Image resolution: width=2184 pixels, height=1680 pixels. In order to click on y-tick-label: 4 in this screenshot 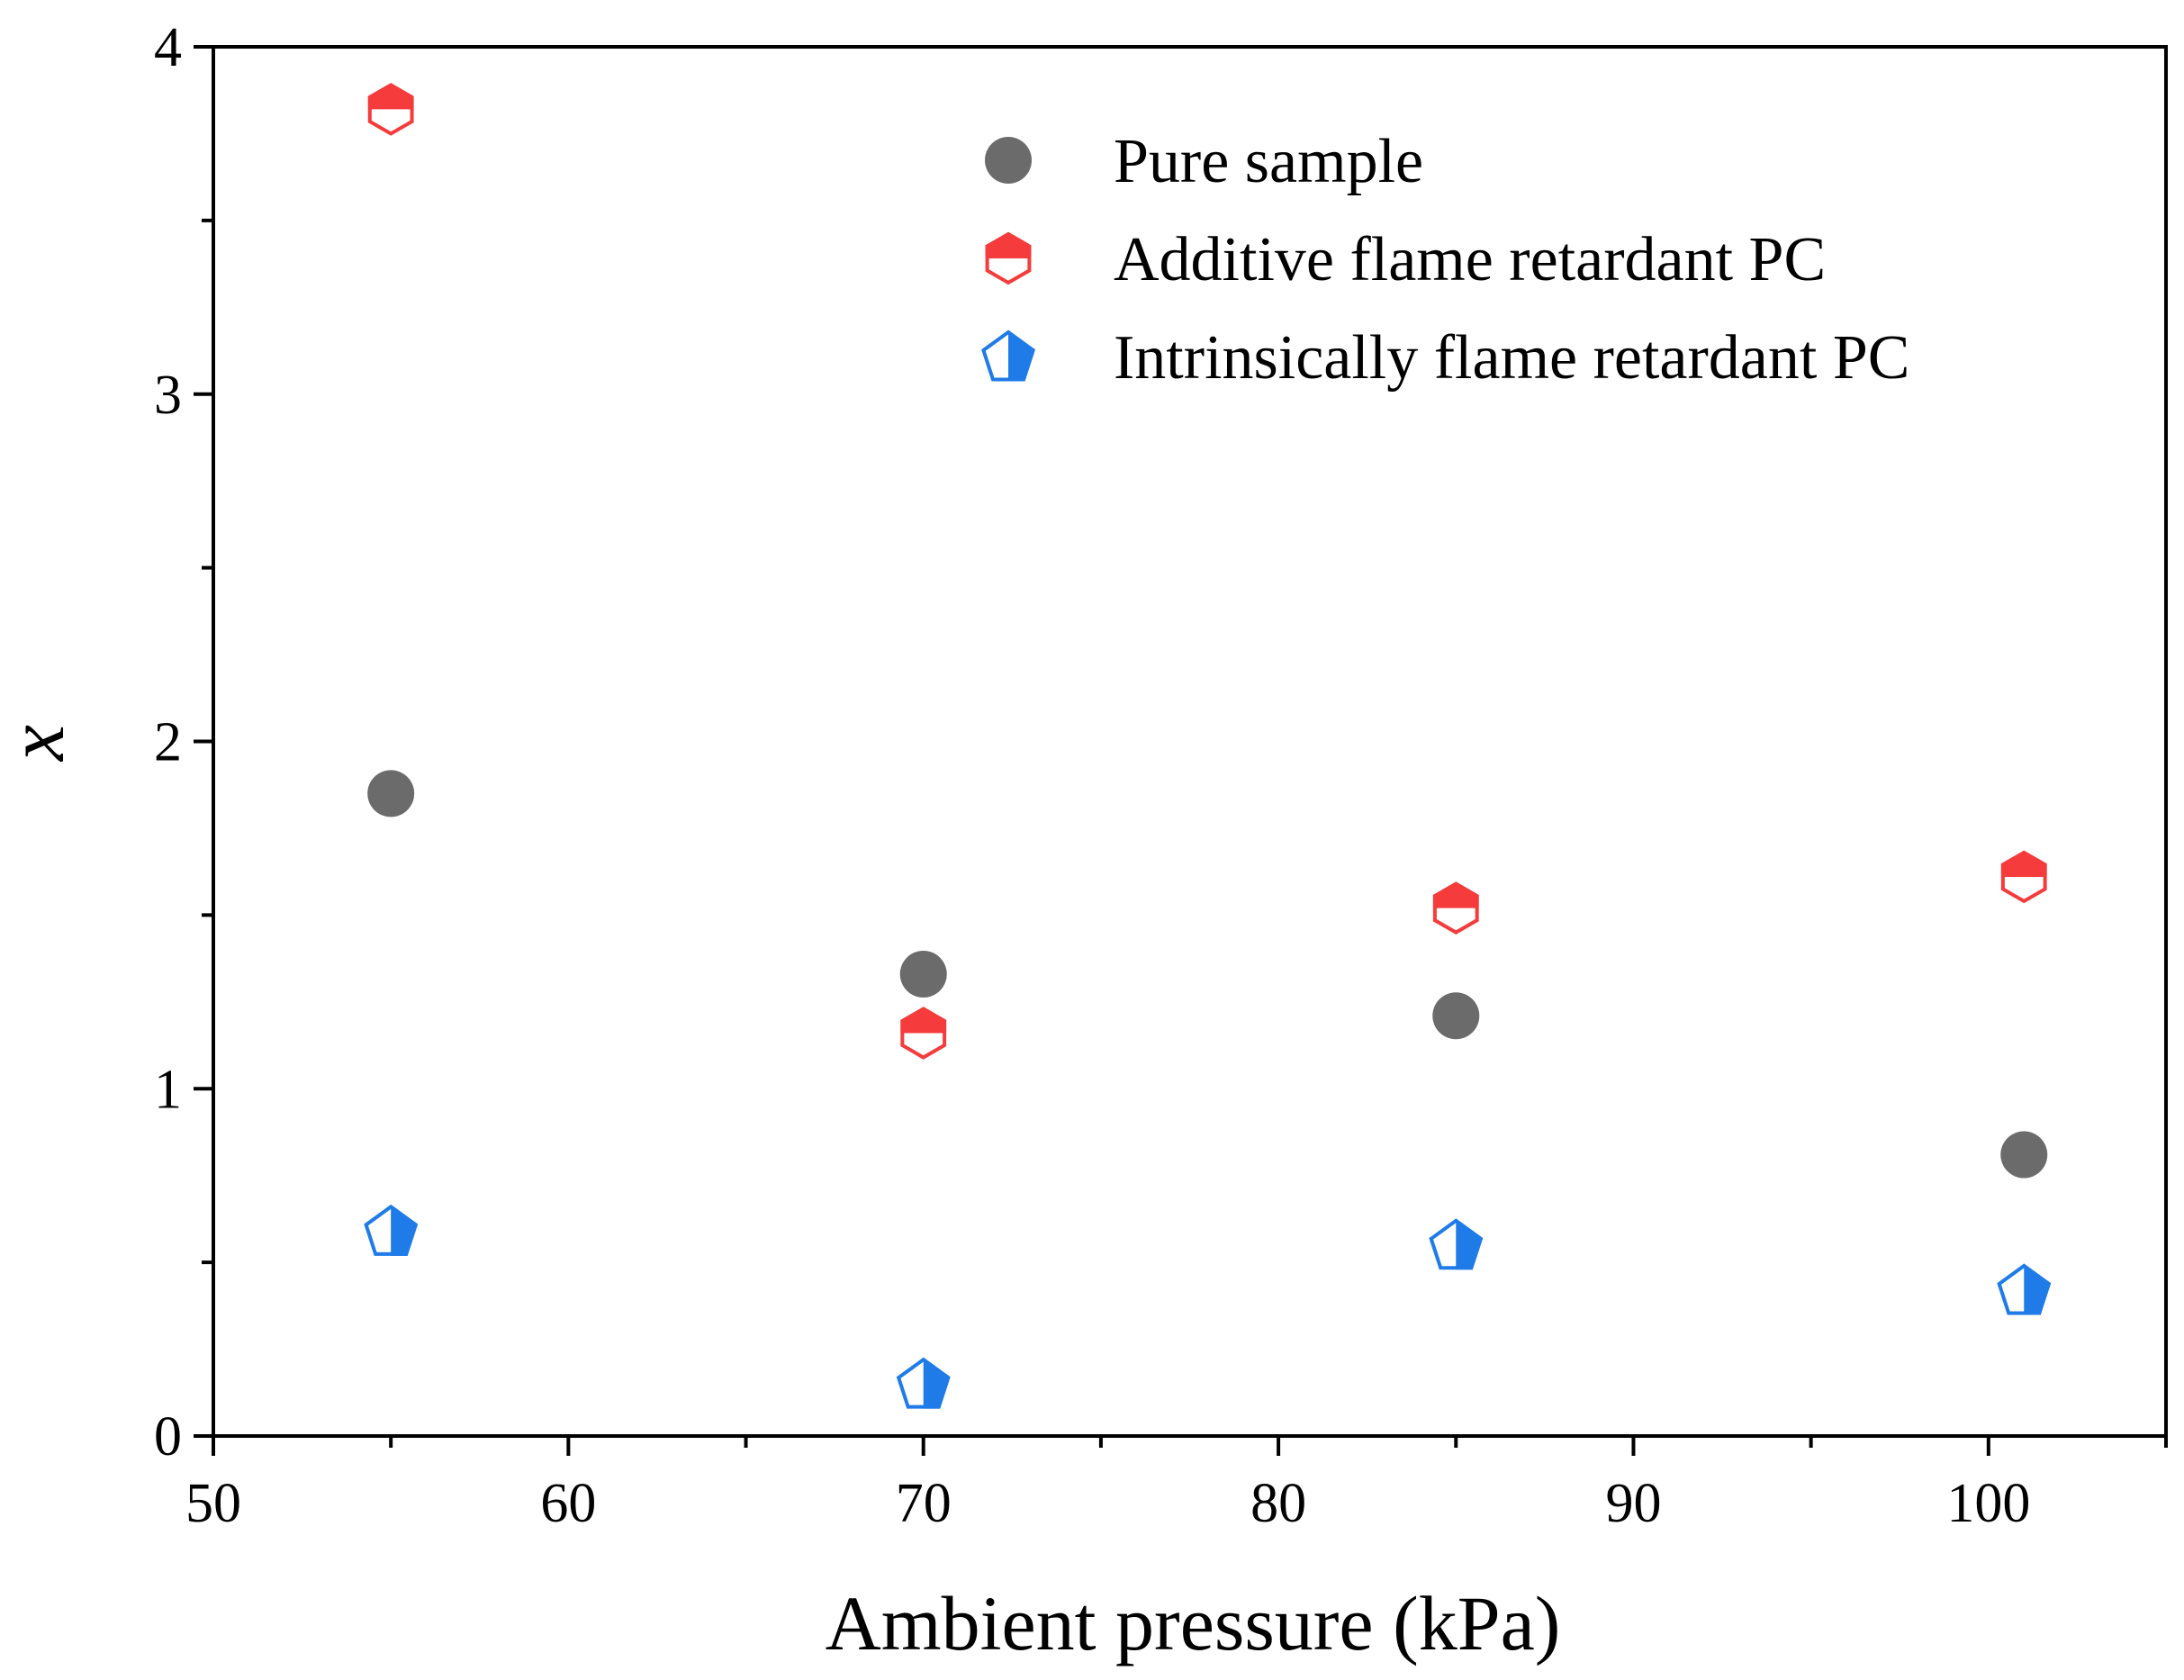, I will do `click(168, 48)`.